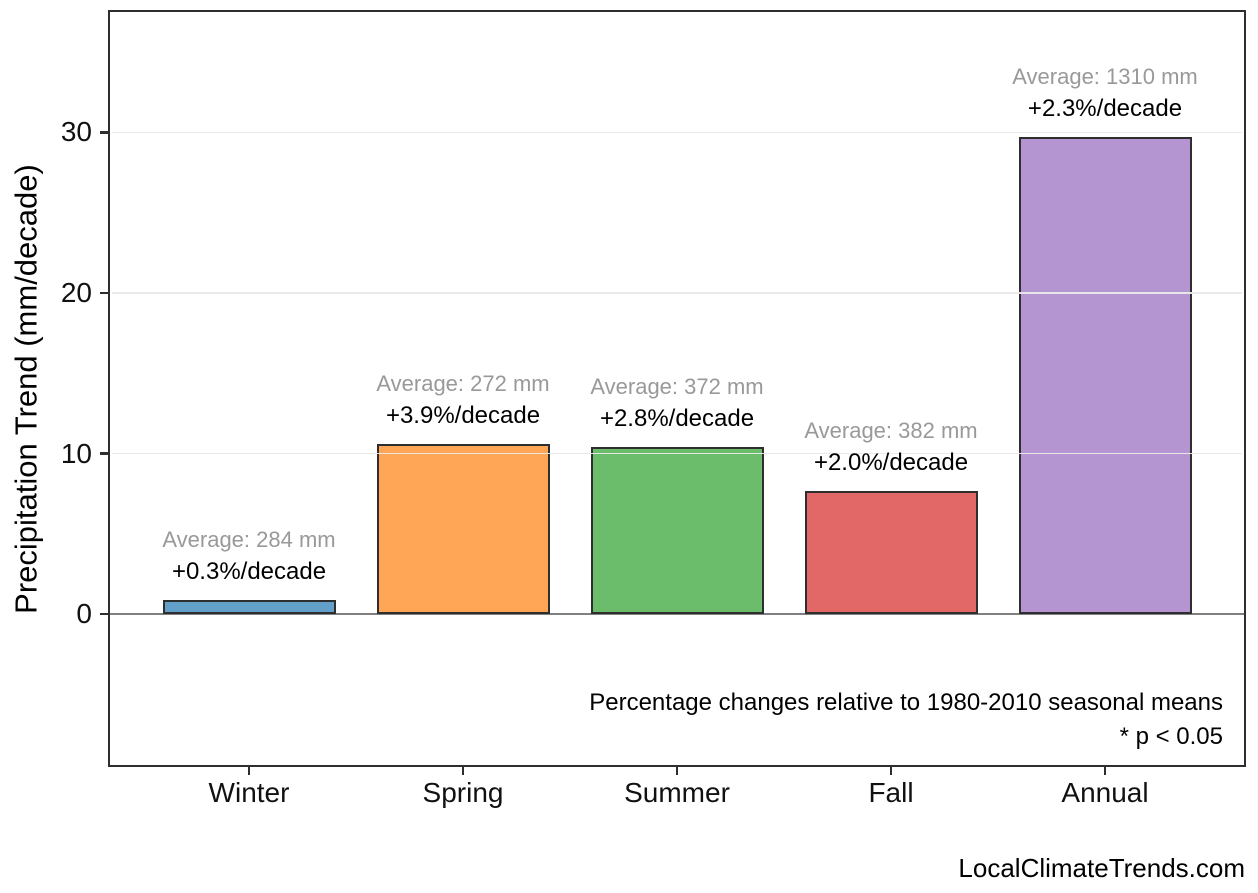 The height and width of the screenshot is (893, 1258). What do you see at coordinates (677, 293) in the screenshot?
I see `gridline-y20` at bounding box center [677, 293].